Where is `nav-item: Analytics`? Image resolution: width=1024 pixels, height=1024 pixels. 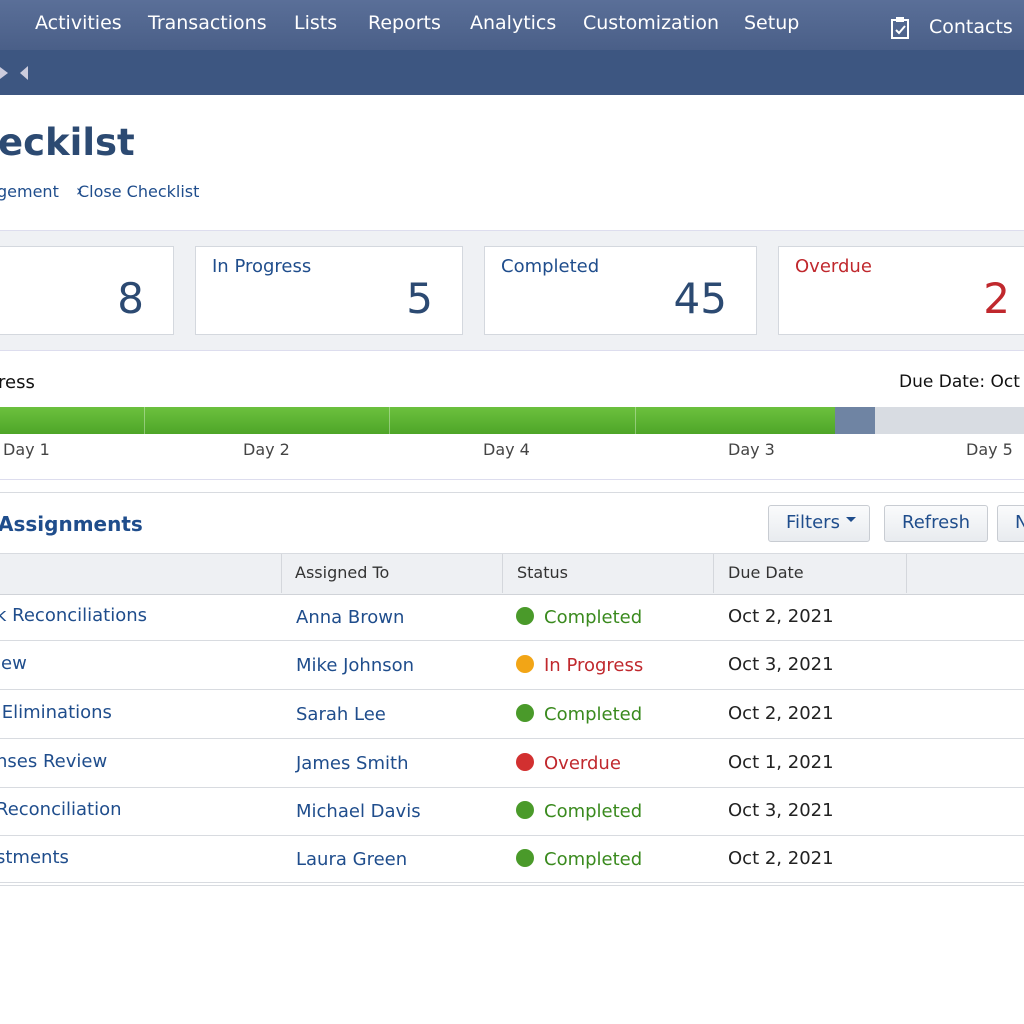
nav-item: Analytics is located at coordinates (513, 23).